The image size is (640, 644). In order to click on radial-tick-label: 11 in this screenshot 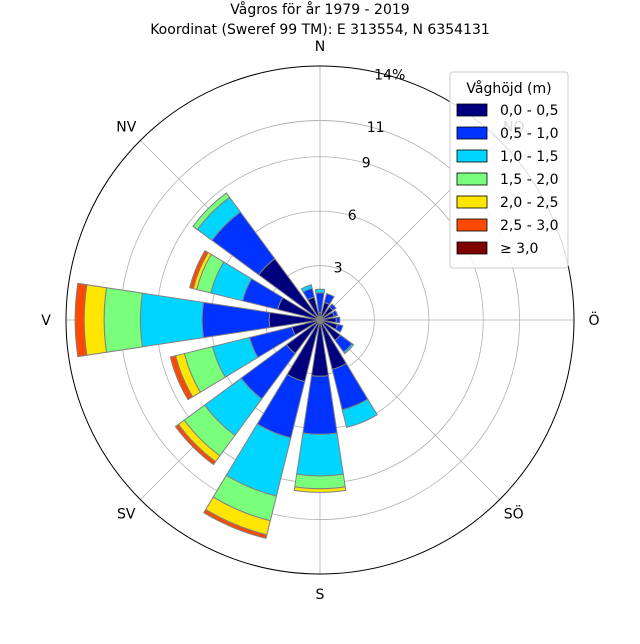, I will do `click(376, 128)`.